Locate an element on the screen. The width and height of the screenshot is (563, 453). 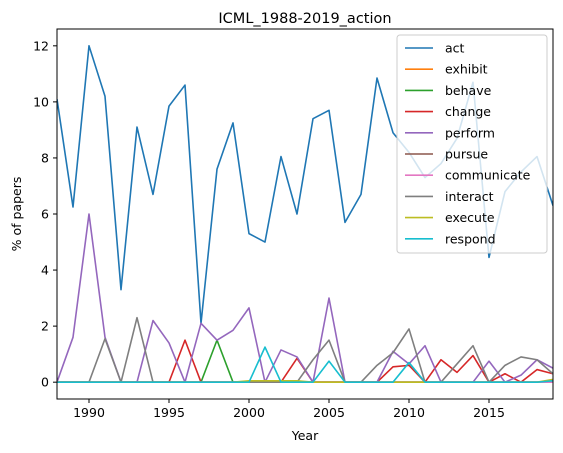
y-tick-label: 4 is located at coordinates (45, 270).